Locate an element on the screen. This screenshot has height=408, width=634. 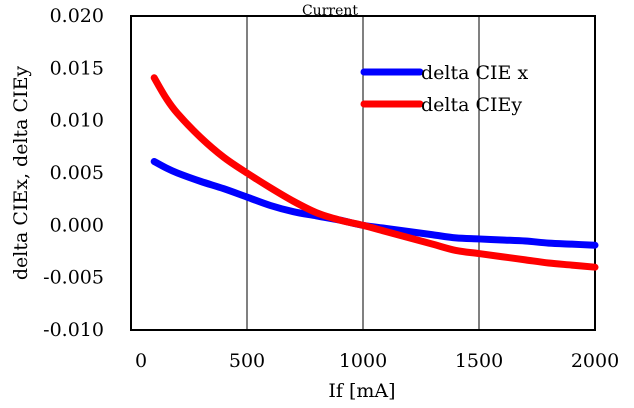
x-tick-label: 1000 is located at coordinates (363, 361).